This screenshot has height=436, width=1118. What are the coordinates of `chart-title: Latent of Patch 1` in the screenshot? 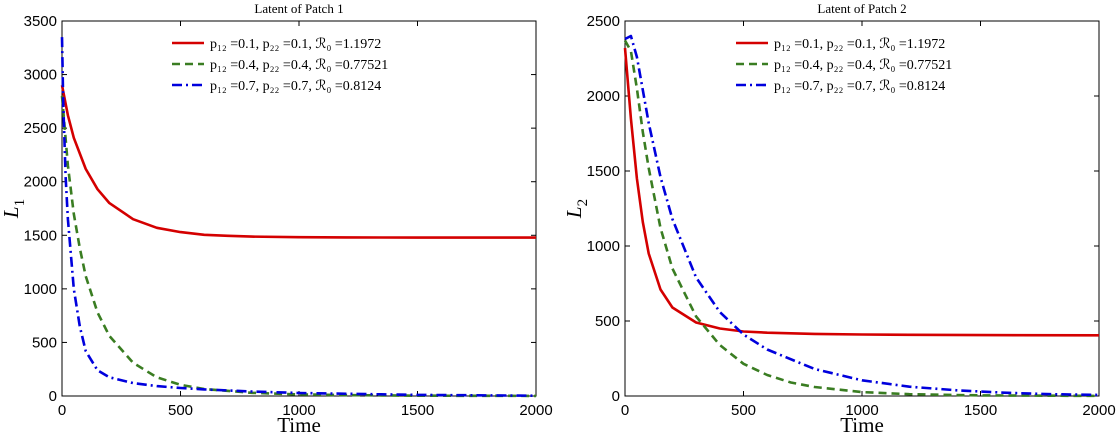 It's located at (298, 8).